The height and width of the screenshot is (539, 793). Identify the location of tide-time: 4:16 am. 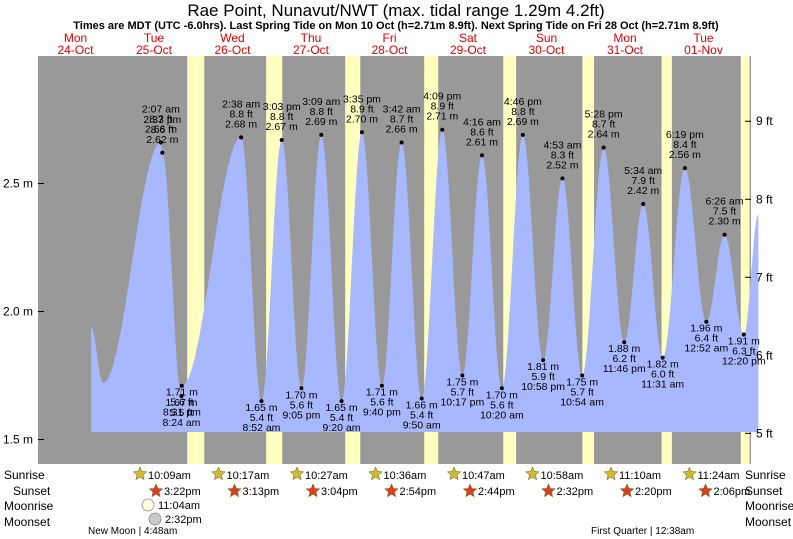
(482, 122).